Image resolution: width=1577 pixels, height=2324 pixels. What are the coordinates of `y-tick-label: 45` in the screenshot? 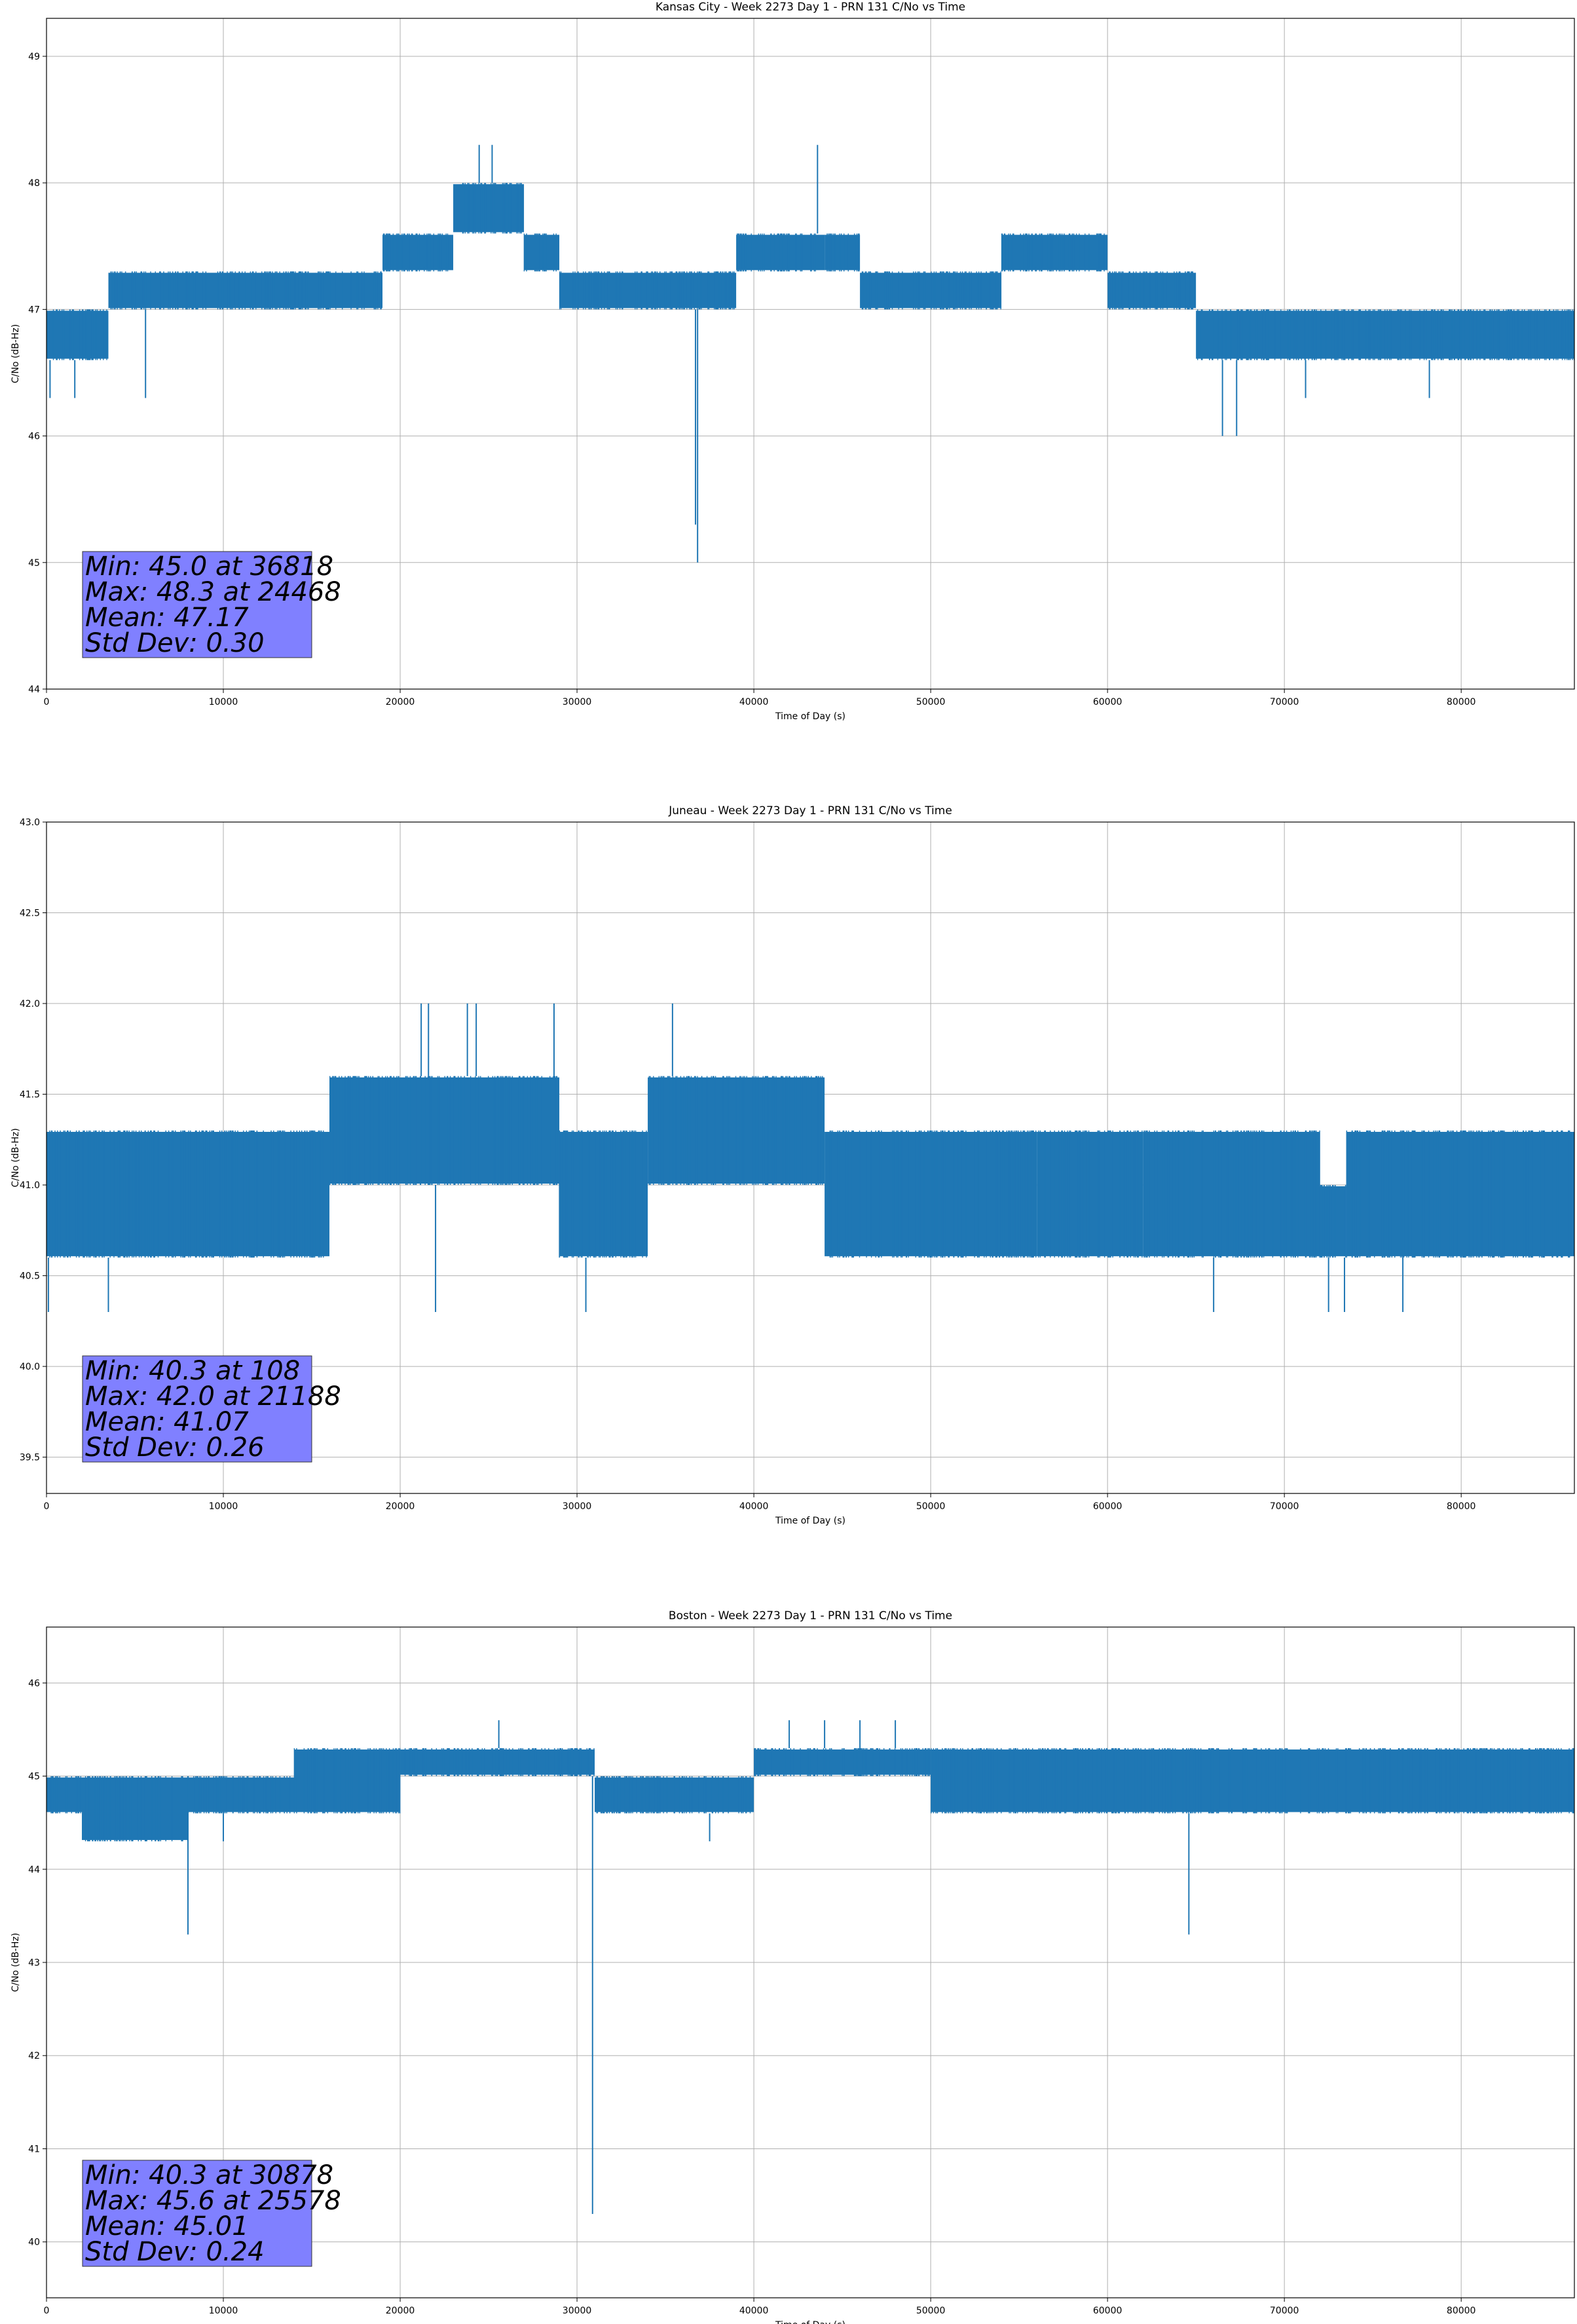 It's located at (34, 563).